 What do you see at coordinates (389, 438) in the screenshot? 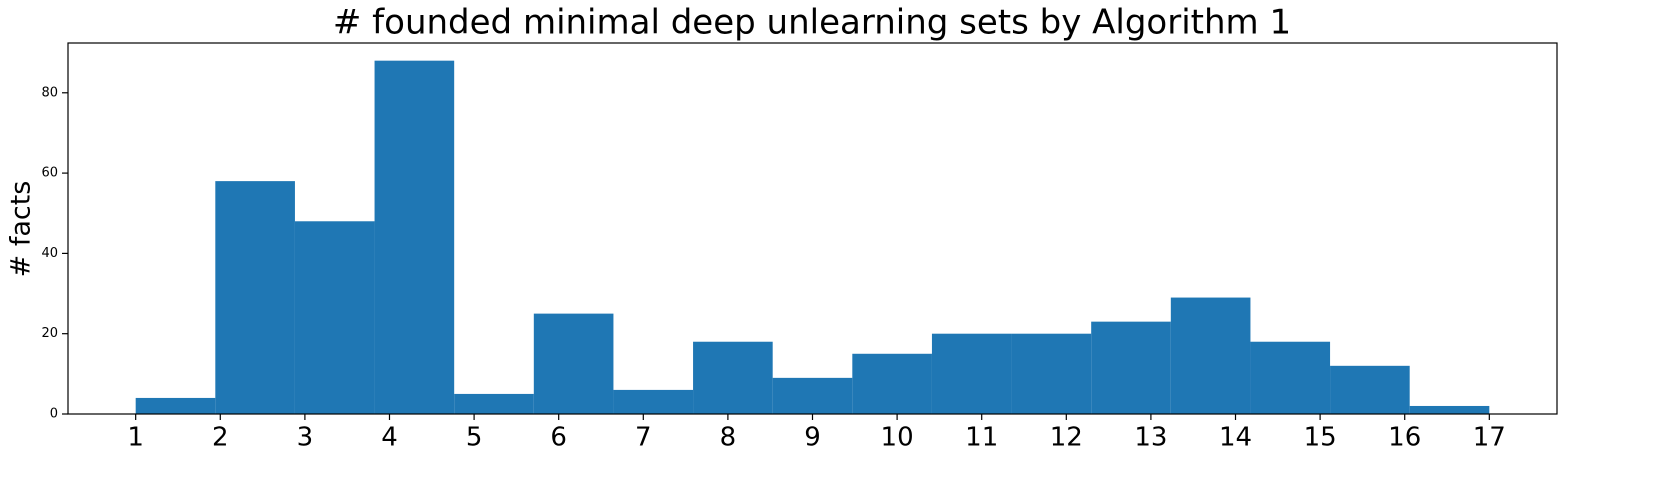
I see `x-tick-label: 4` at bounding box center [389, 438].